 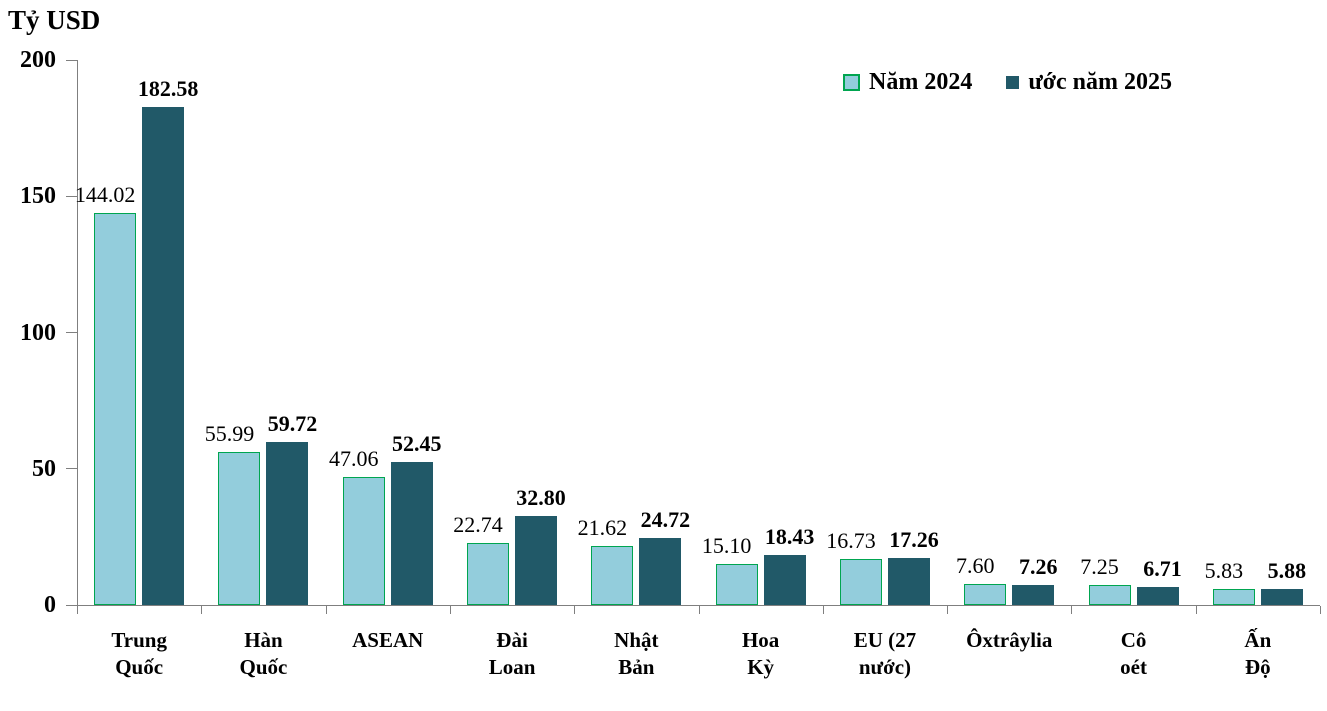 I want to click on value-label-2024: 16.73, so click(x=851, y=541).